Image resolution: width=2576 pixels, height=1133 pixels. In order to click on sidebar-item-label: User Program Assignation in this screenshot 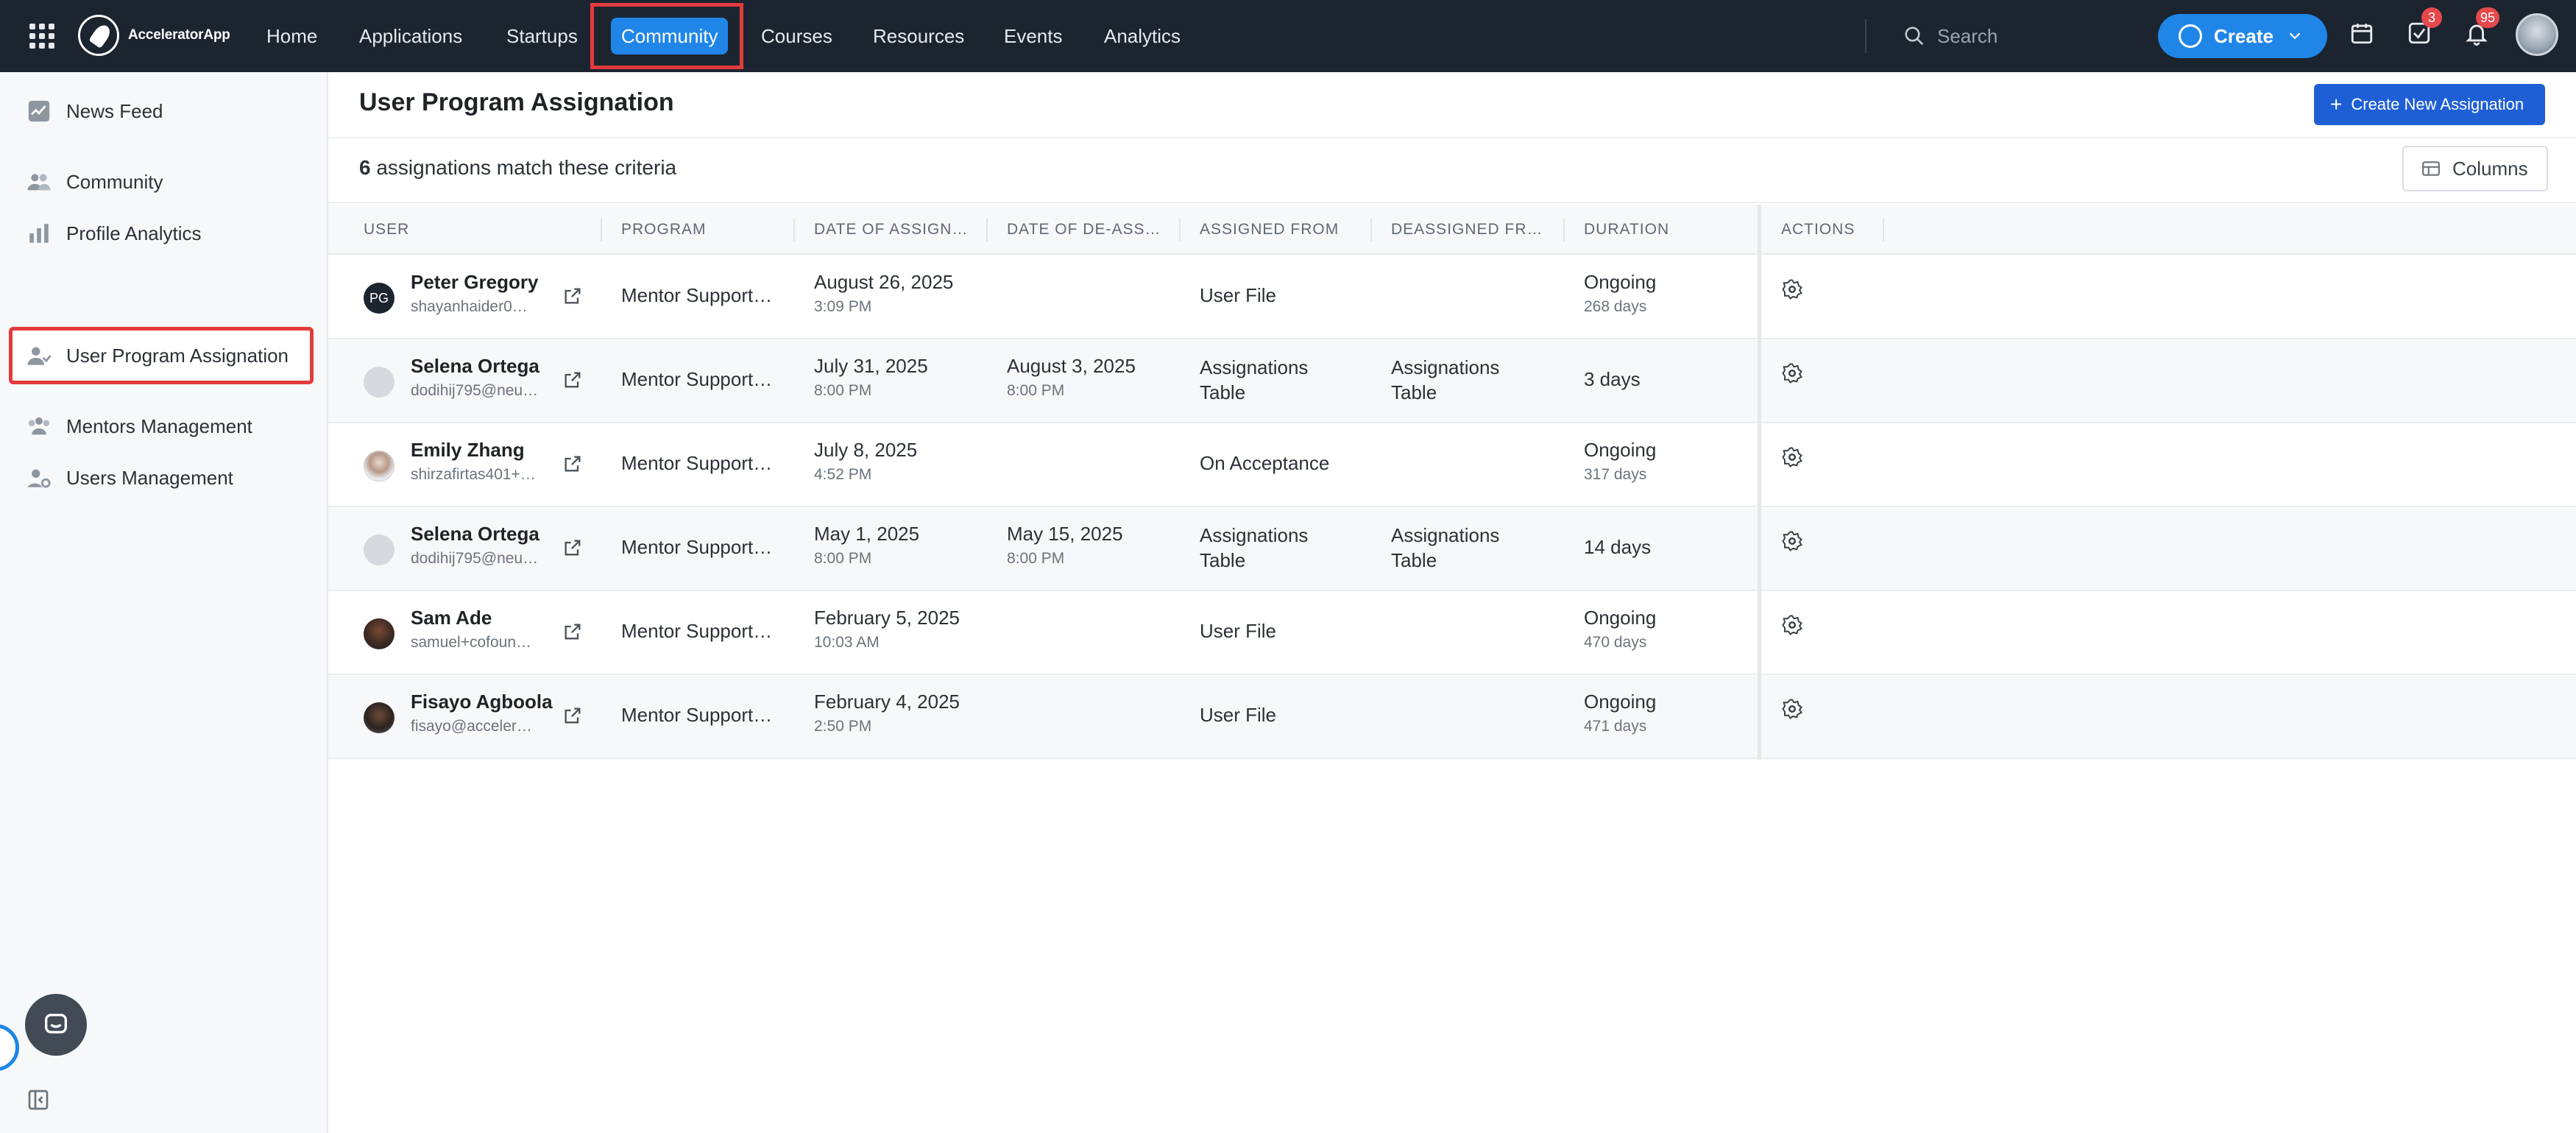, I will do `click(177, 355)`.